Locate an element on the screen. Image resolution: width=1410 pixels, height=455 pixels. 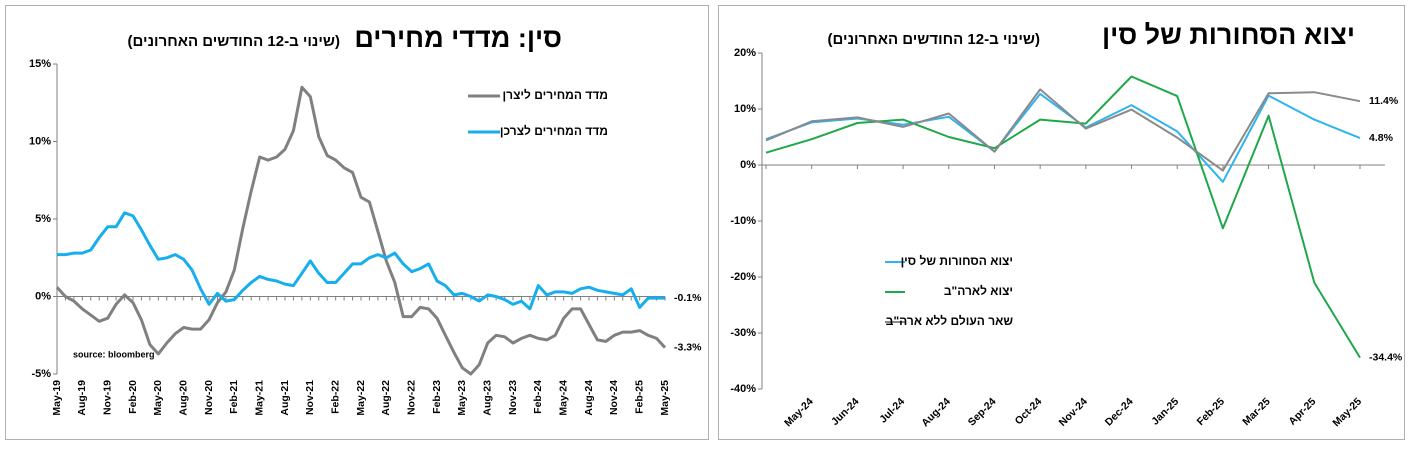
x-tick-label: May-20 is located at coordinates (158, 398).